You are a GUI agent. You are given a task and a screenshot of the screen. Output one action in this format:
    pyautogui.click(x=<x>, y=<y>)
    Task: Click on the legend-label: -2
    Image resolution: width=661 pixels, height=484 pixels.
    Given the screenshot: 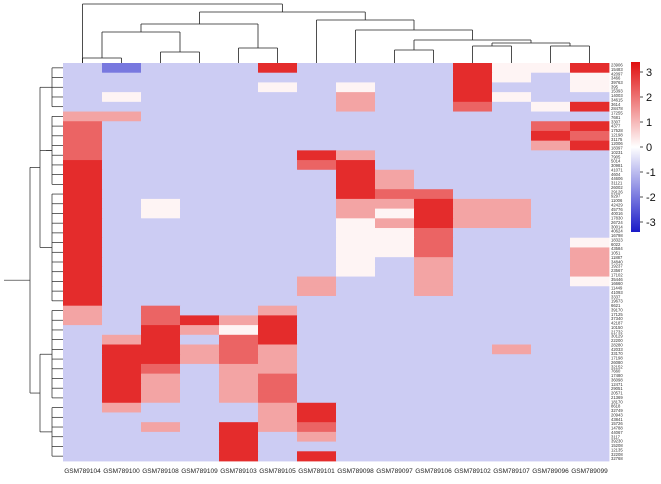 What is the action you would take?
    pyautogui.click(x=651, y=198)
    